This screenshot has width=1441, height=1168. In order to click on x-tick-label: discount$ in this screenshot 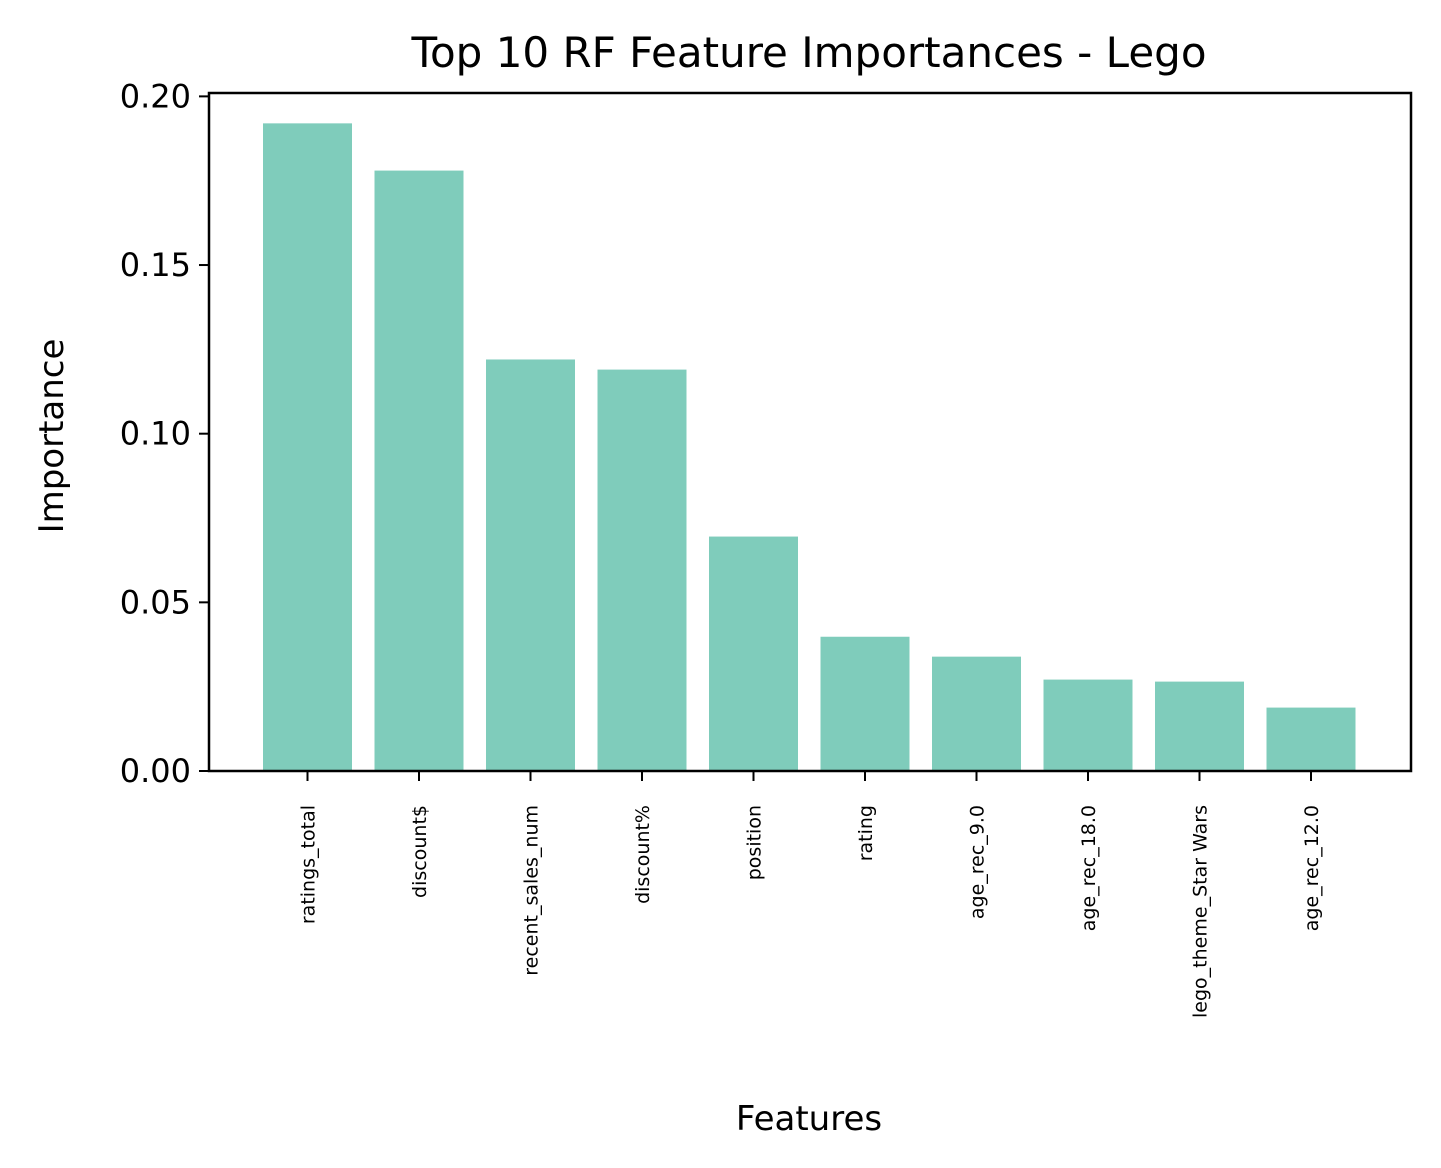, I will do `click(420, 851)`.